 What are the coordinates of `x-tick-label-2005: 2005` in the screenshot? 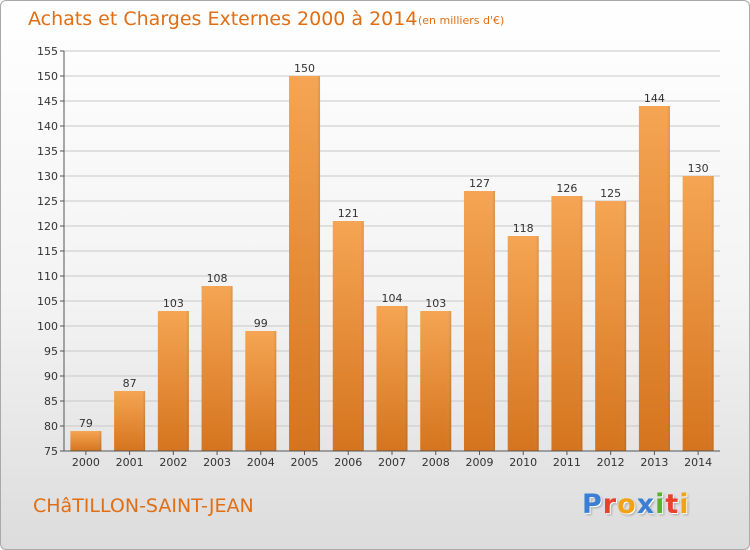 It's located at (305, 462).